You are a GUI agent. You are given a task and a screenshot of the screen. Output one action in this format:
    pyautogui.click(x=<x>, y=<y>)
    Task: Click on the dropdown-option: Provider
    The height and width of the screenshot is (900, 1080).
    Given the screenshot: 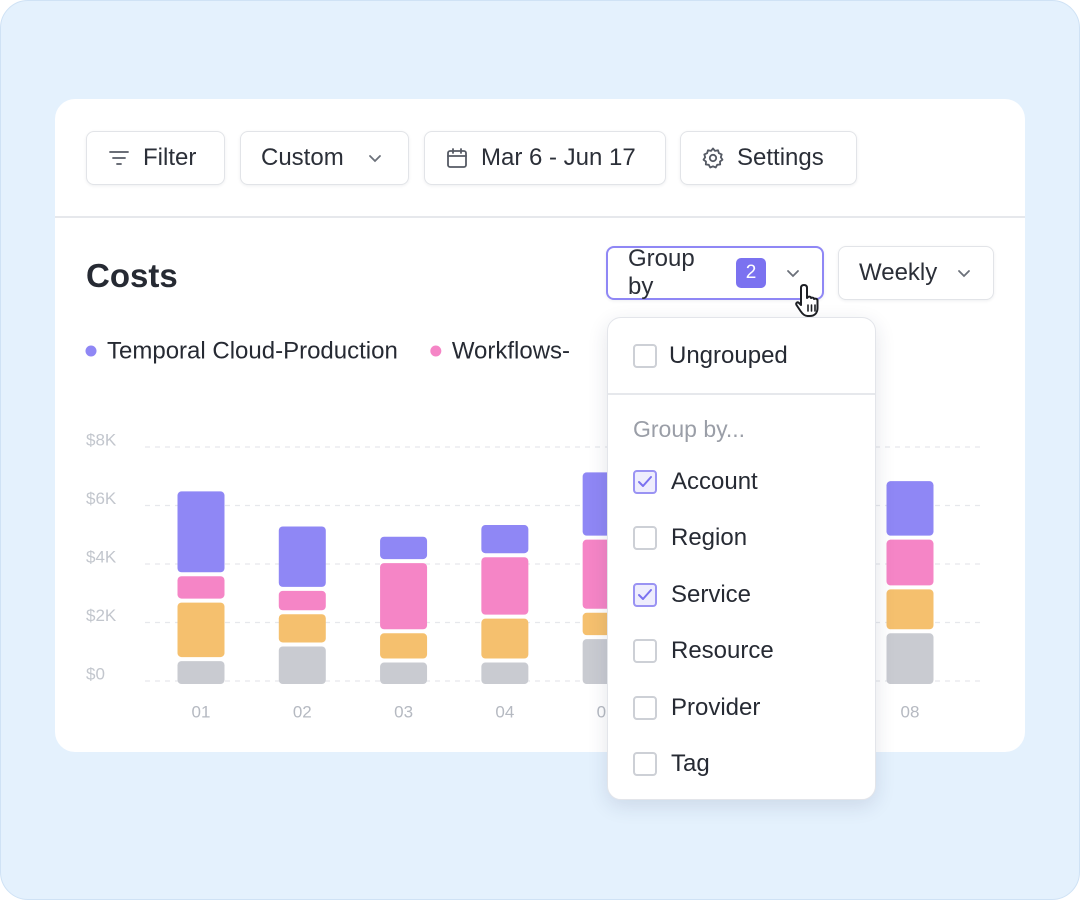 What is the action you would take?
    pyautogui.click(x=742, y=708)
    